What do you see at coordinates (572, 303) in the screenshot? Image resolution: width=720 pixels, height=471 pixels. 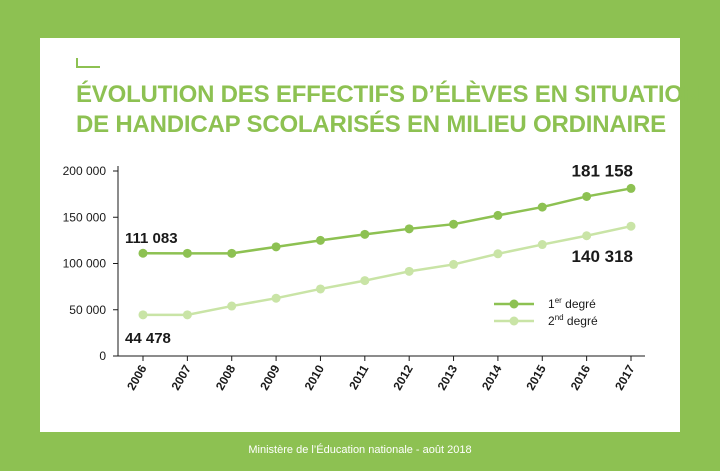 I see `legend-label: 1er degré` at bounding box center [572, 303].